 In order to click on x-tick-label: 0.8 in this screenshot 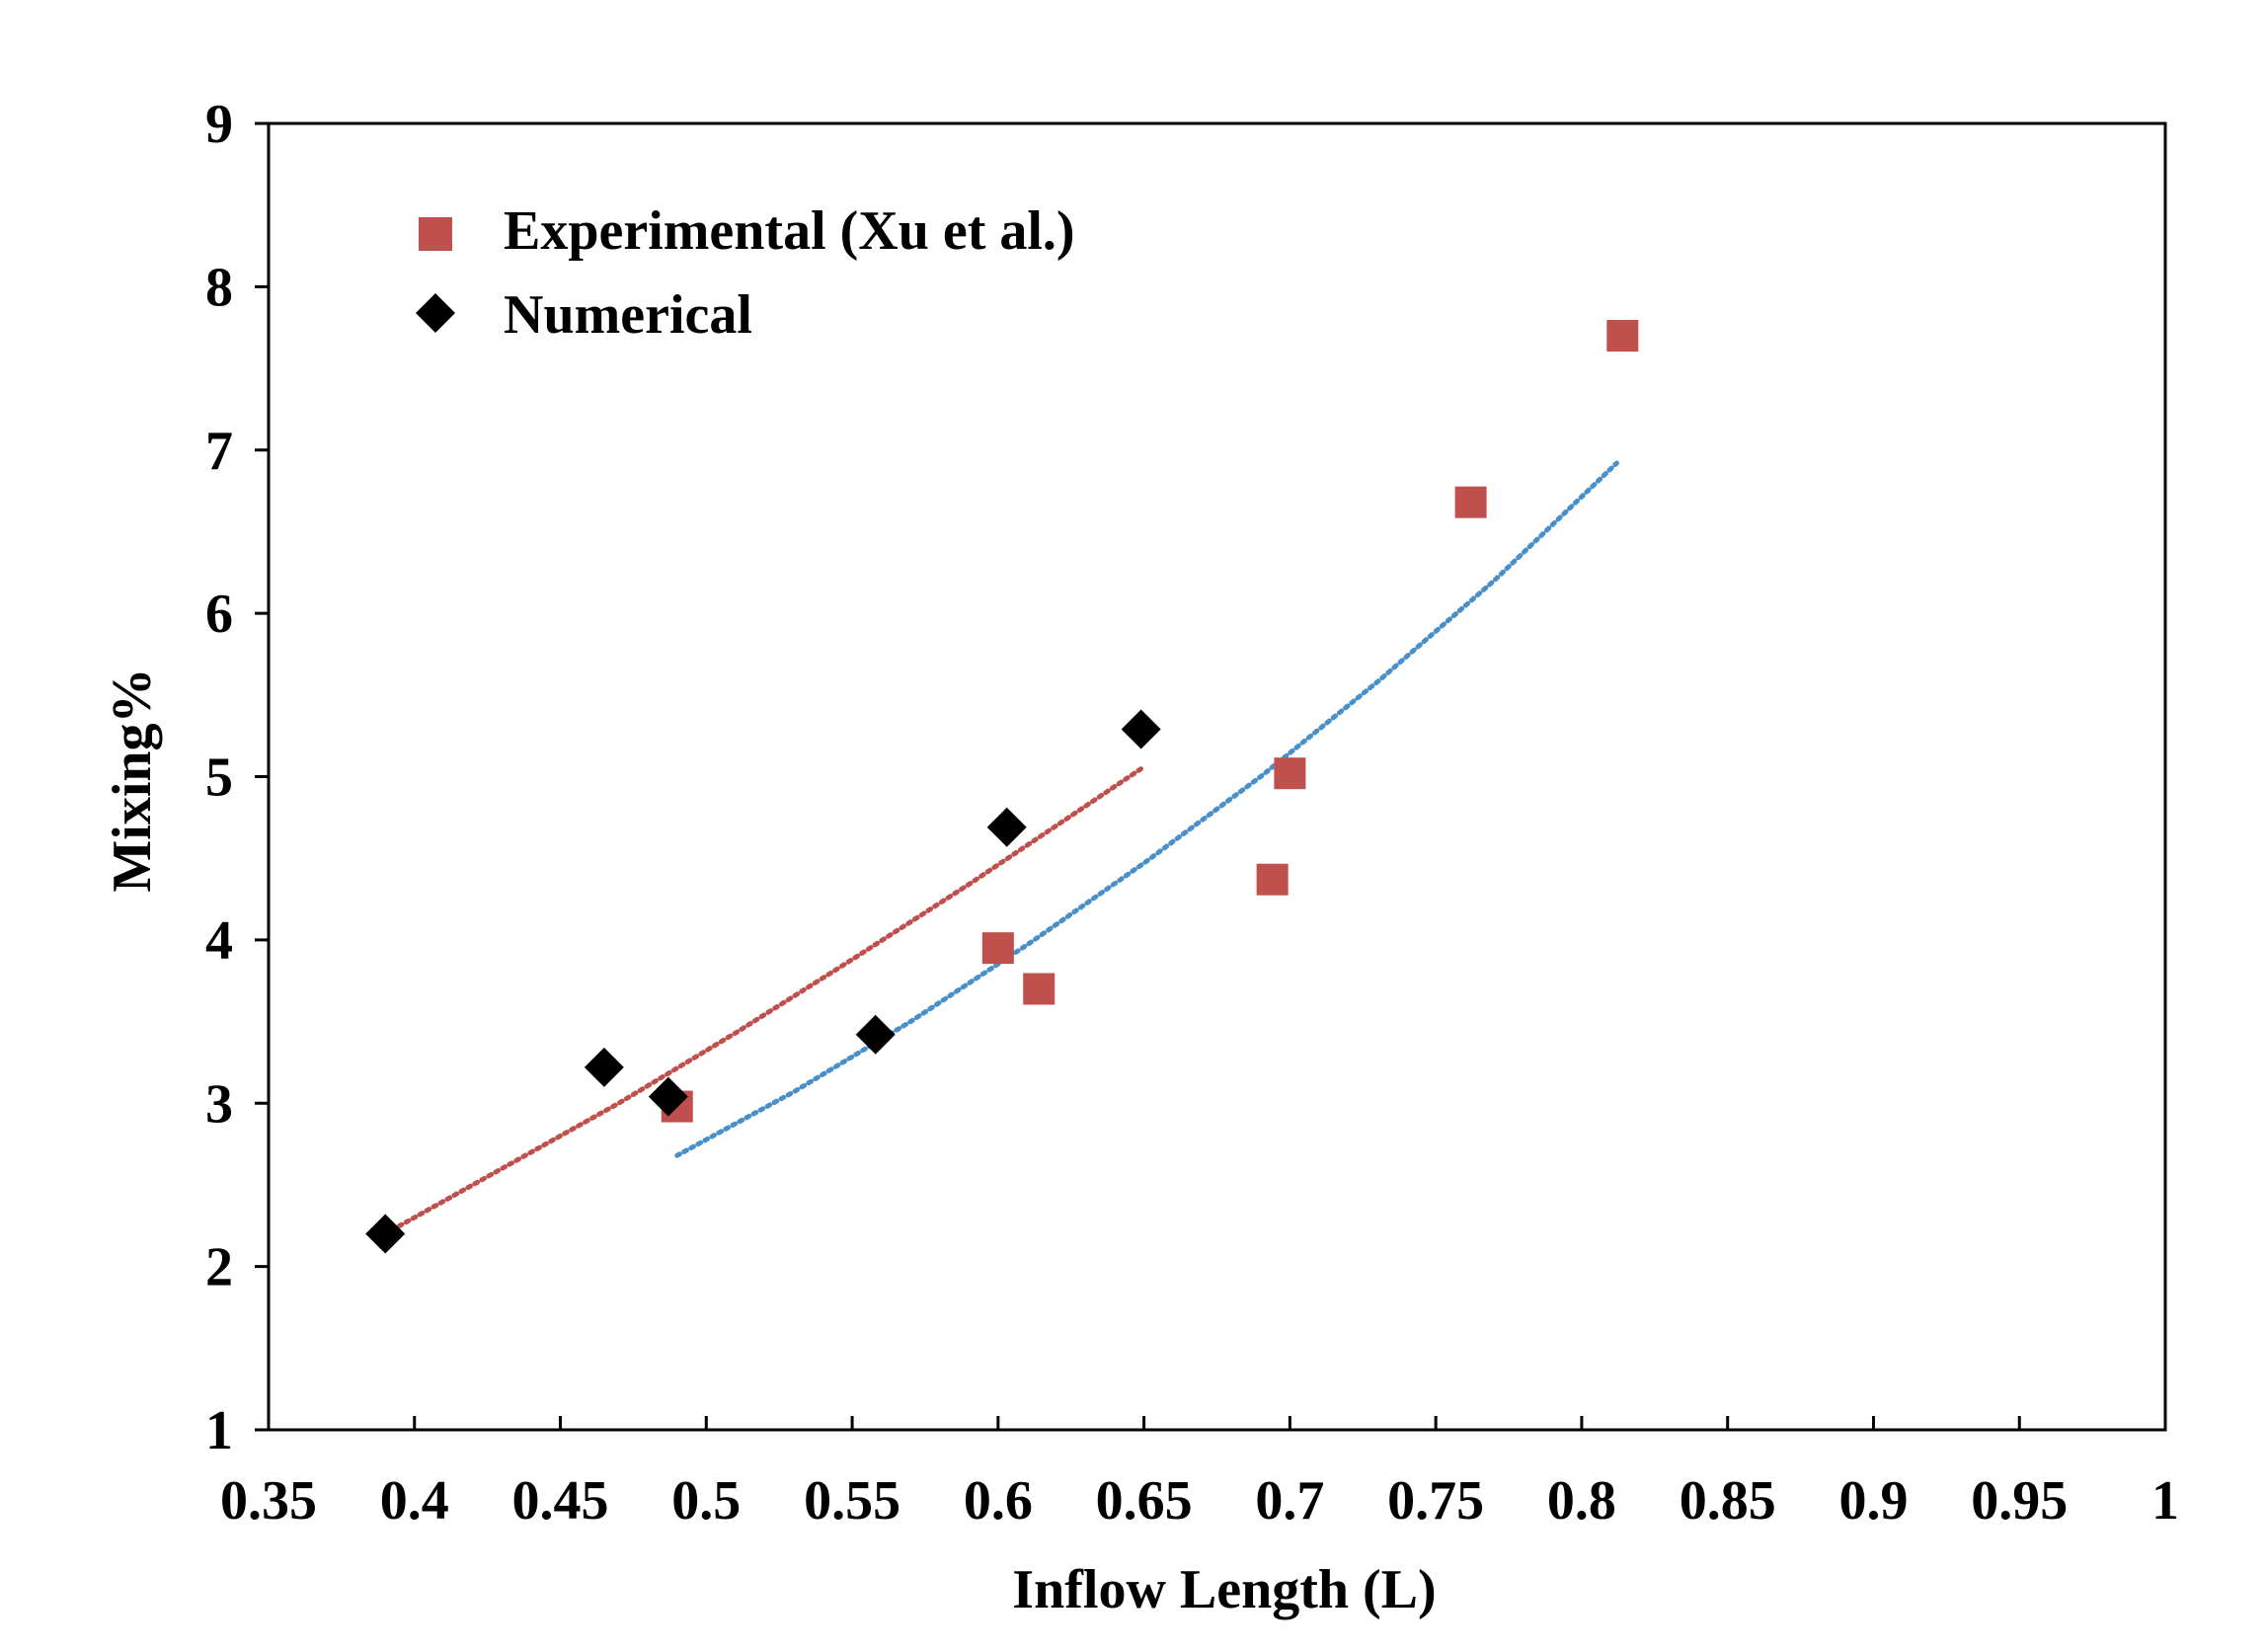, I will do `click(1581, 1501)`.